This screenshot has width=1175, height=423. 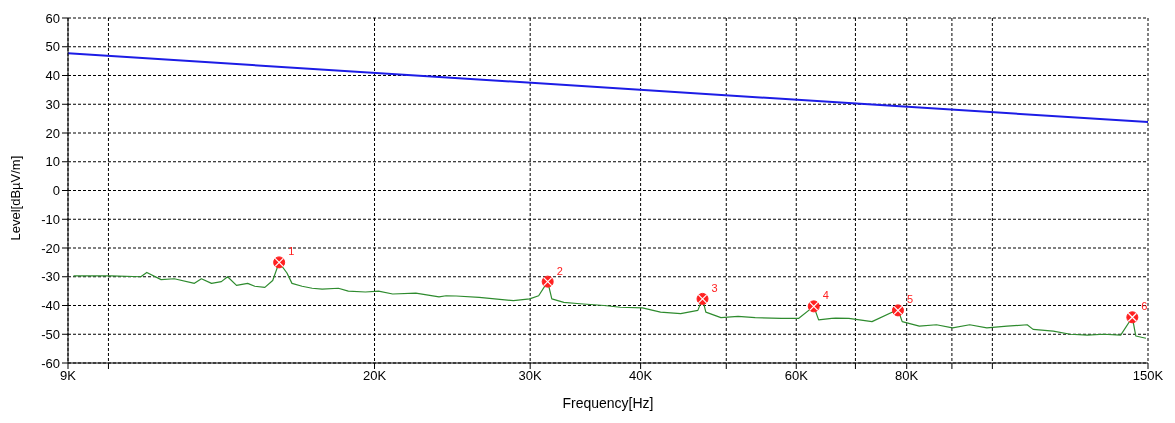 I want to click on annotation: 2, so click(x=559, y=270).